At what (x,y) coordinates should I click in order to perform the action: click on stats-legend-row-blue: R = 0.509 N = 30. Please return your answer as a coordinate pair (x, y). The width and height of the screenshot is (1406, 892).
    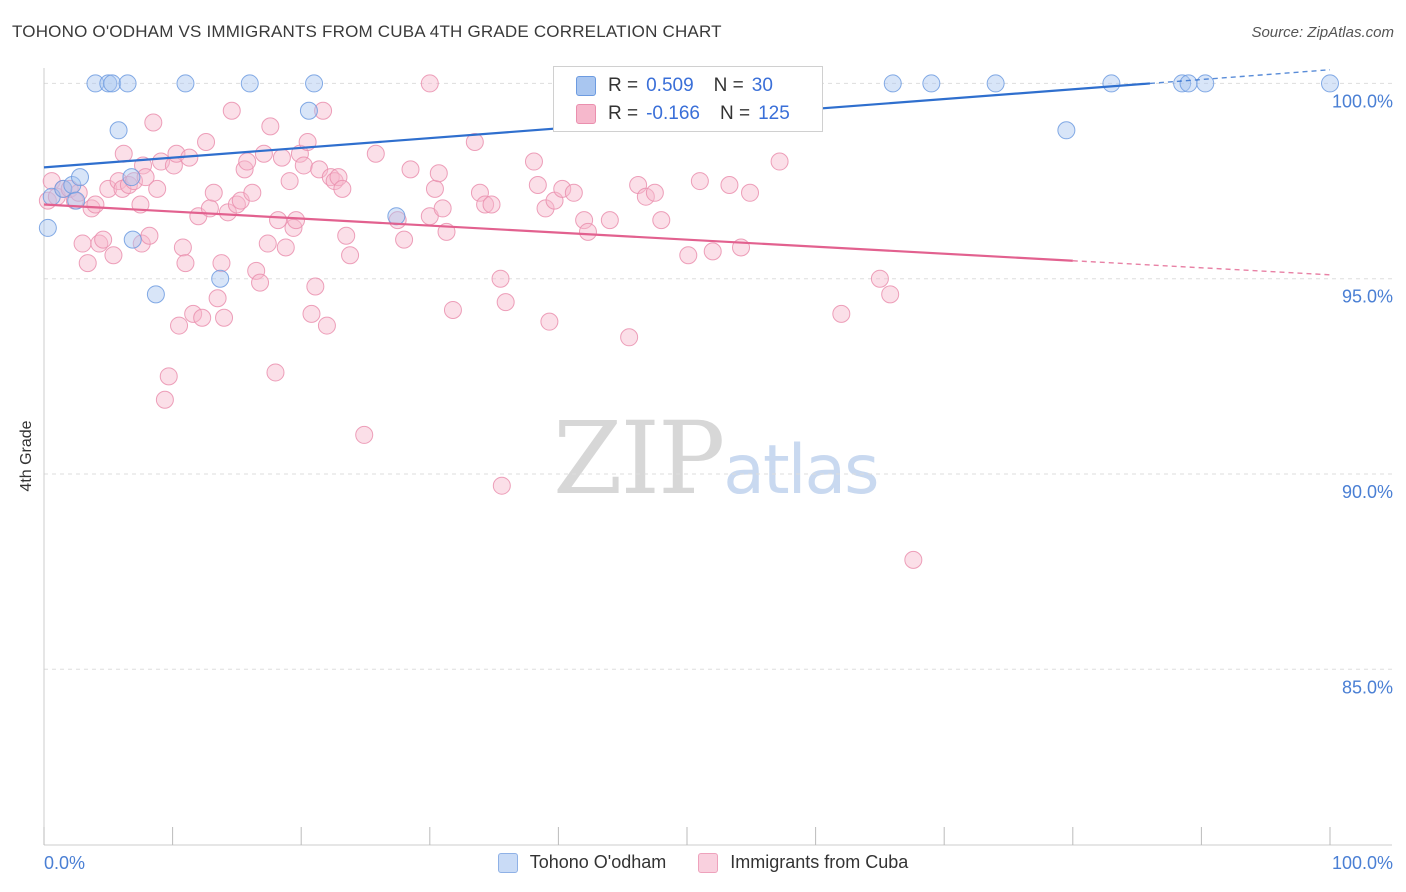
    Looking at the image, I should click on (674, 86).